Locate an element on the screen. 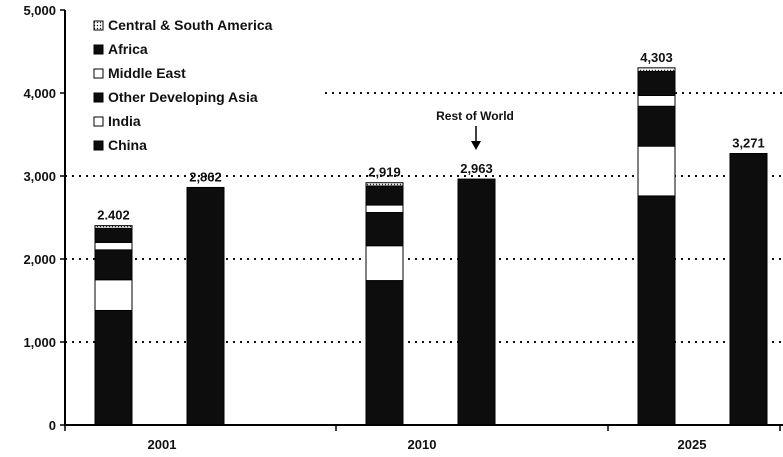  rest-of-world-label: 3,271 is located at coordinates (748, 143).